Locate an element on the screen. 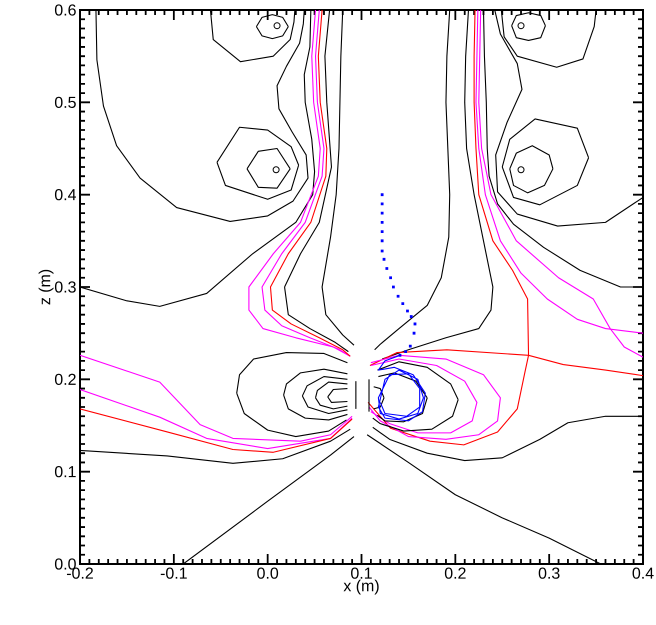 Image resolution: width=656 pixels, height=625 pixels. y-tick-label: 0.2 is located at coordinates (65, 379).